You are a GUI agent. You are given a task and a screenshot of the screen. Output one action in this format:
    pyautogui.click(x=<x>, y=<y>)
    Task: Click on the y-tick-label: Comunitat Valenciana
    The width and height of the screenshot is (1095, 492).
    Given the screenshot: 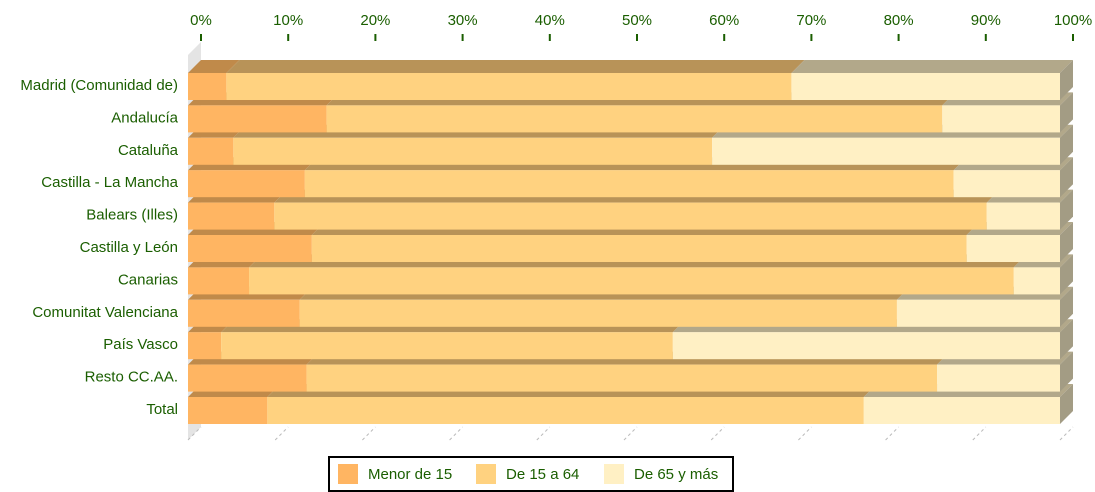 What is the action you would take?
    pyautogui.click(x=105, y=312)
    